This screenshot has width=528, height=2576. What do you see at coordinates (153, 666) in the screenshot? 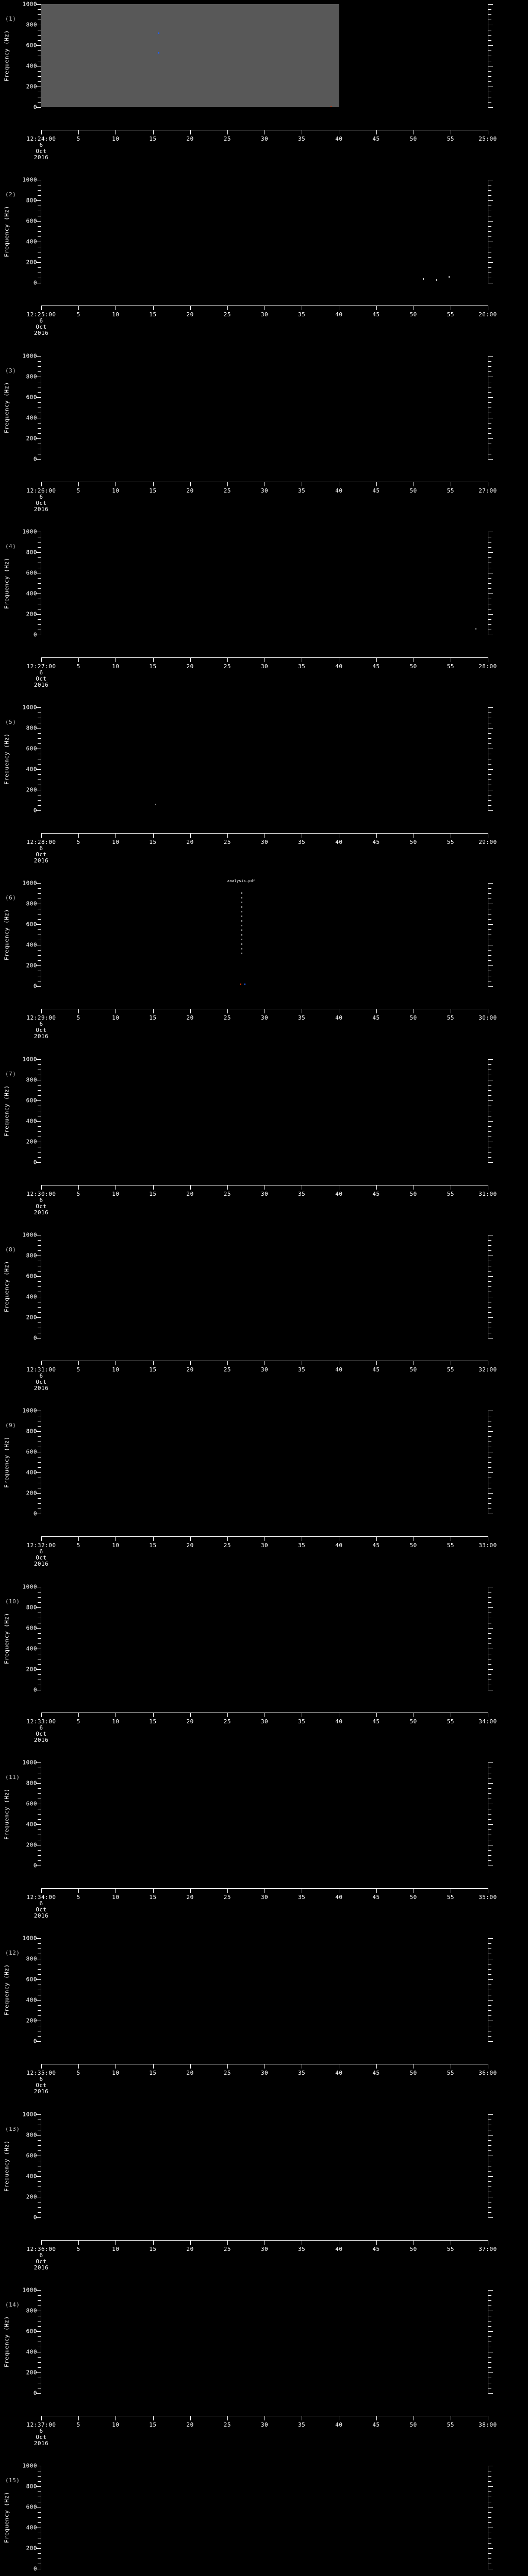
I see `x-tick-label: 15` at bounding box center [153, 666].